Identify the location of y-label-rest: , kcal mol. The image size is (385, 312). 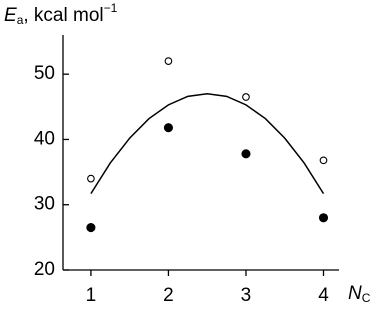
(63, 15).